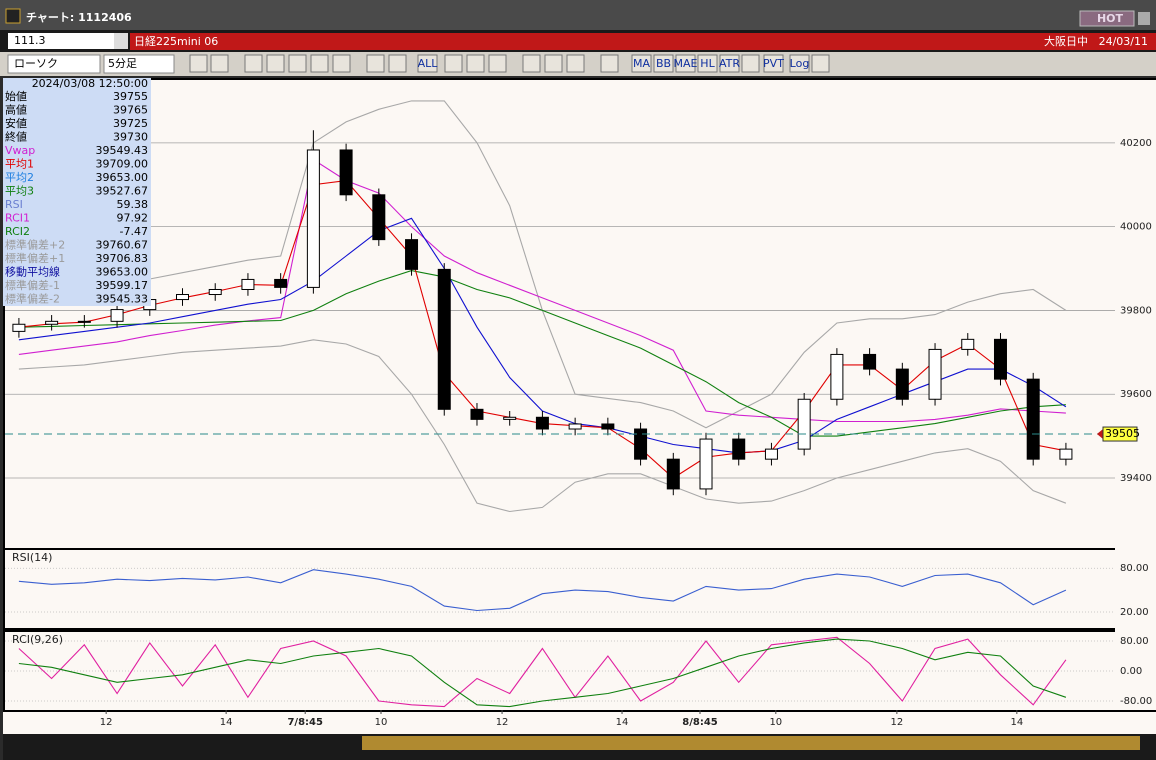 This screenshot has height=760, width=1156. Describe the element at coordinates (1136, 143) in the screenshot. I see `y-tick-label: 40200` at that location.